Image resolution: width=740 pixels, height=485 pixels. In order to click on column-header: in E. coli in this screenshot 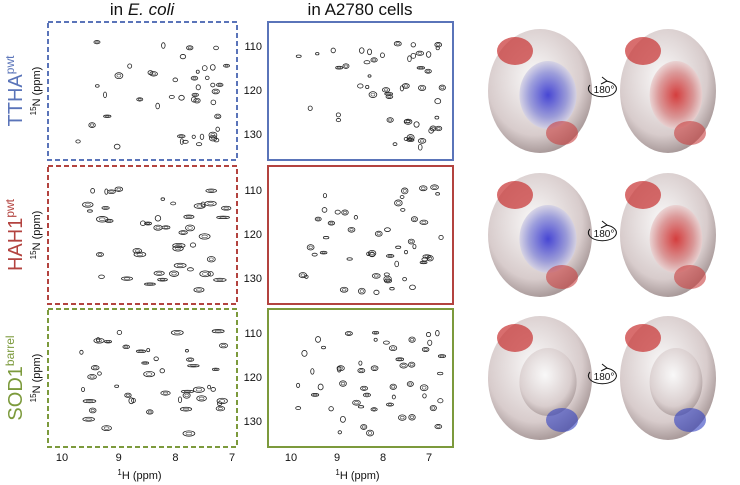, I will do `click(142, 9)`.